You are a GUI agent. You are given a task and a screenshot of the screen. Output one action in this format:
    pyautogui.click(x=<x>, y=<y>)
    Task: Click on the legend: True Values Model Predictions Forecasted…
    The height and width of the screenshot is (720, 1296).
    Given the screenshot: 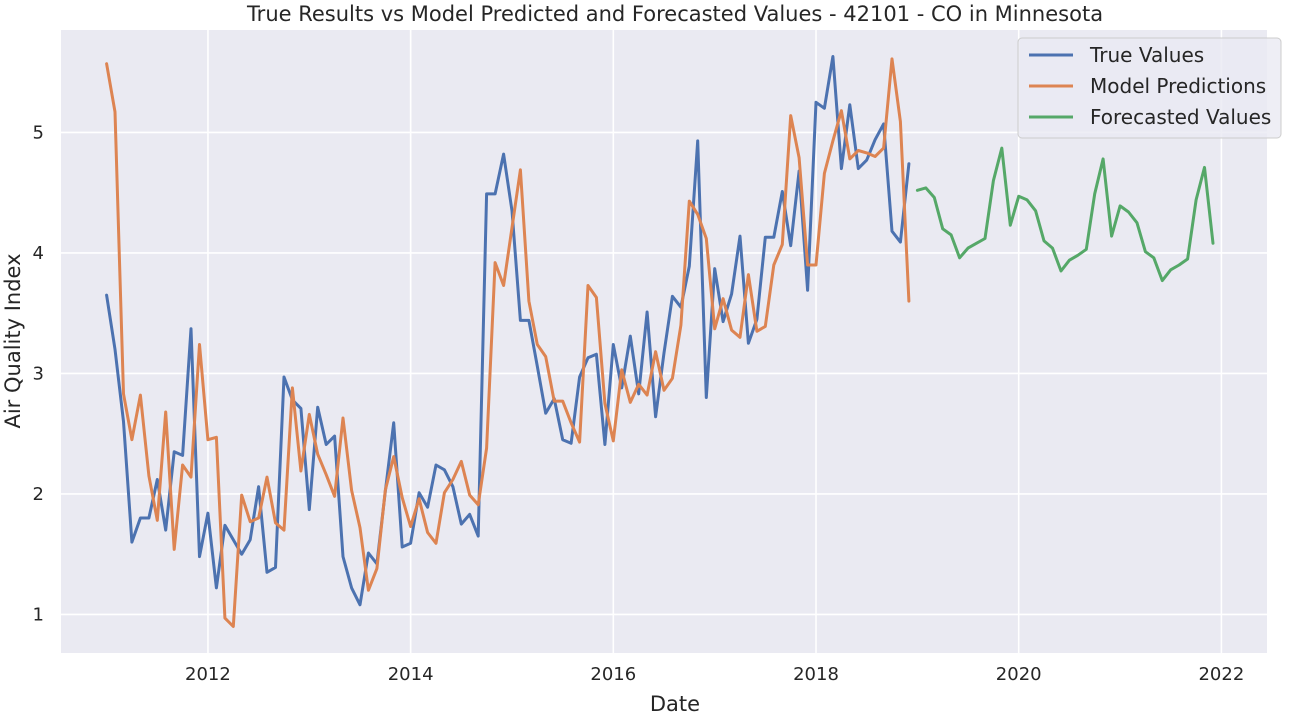 What is the action you would take?
    pyautogui.click(x=1149, y=88)
    